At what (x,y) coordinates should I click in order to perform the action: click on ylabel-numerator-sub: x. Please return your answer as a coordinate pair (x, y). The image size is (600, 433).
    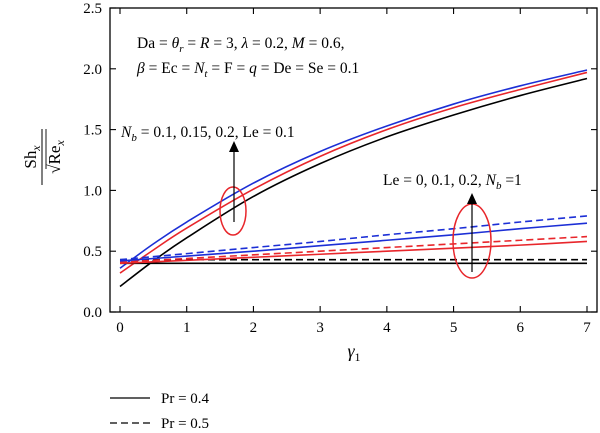
    Looking at the image, I should click on (36, 148).